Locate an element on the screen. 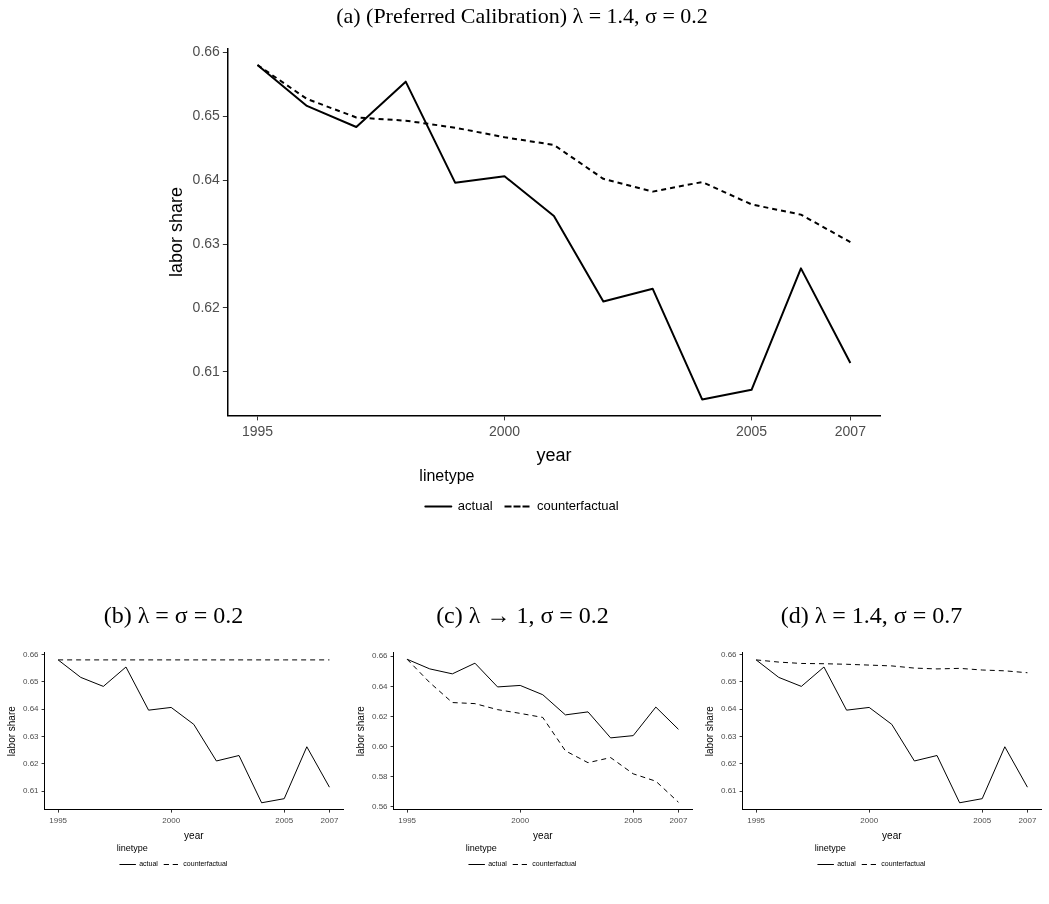  y-tick-label: 0.60 is located at coordinates (380, 746).